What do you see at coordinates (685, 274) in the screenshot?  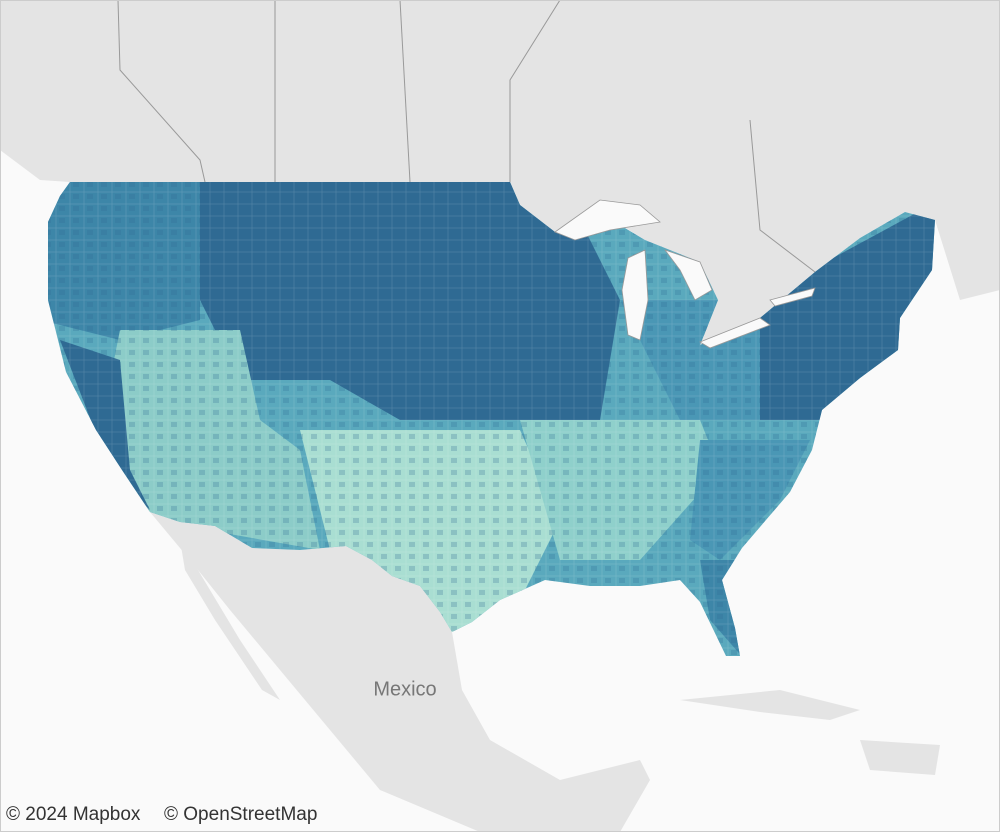 I see `great-lakes` at bounding box center [685, 274].